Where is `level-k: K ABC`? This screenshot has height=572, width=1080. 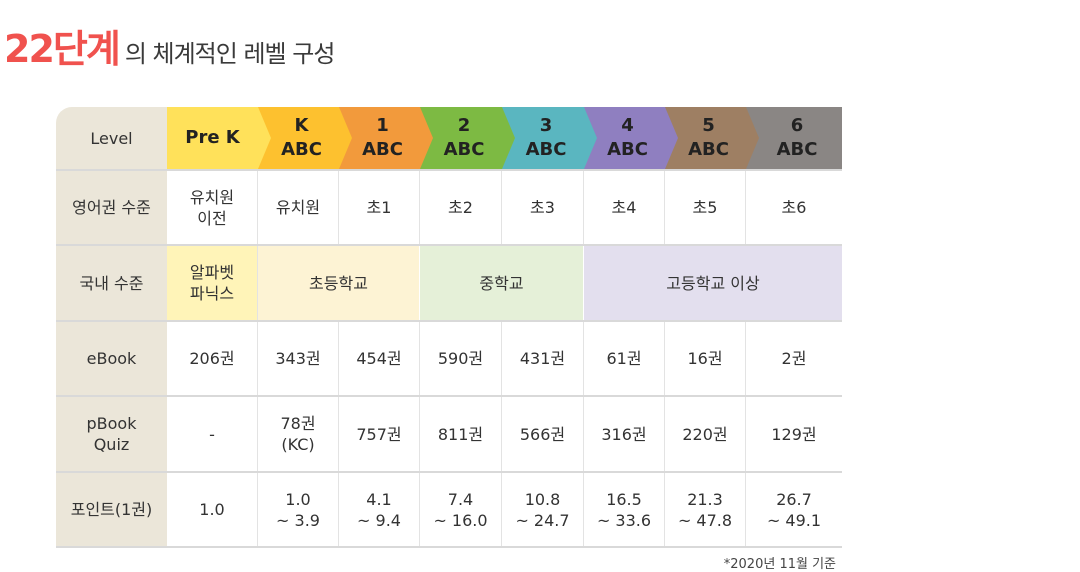 level-k: K ABC is located at coordinates (305, 138).